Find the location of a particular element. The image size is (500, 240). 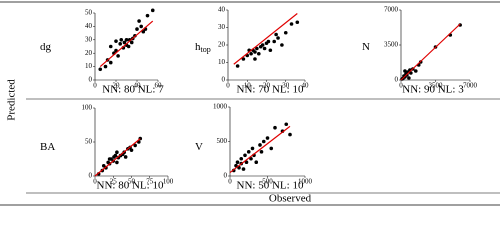

y-tick-label: 500 is located at coordinates (222, 141).